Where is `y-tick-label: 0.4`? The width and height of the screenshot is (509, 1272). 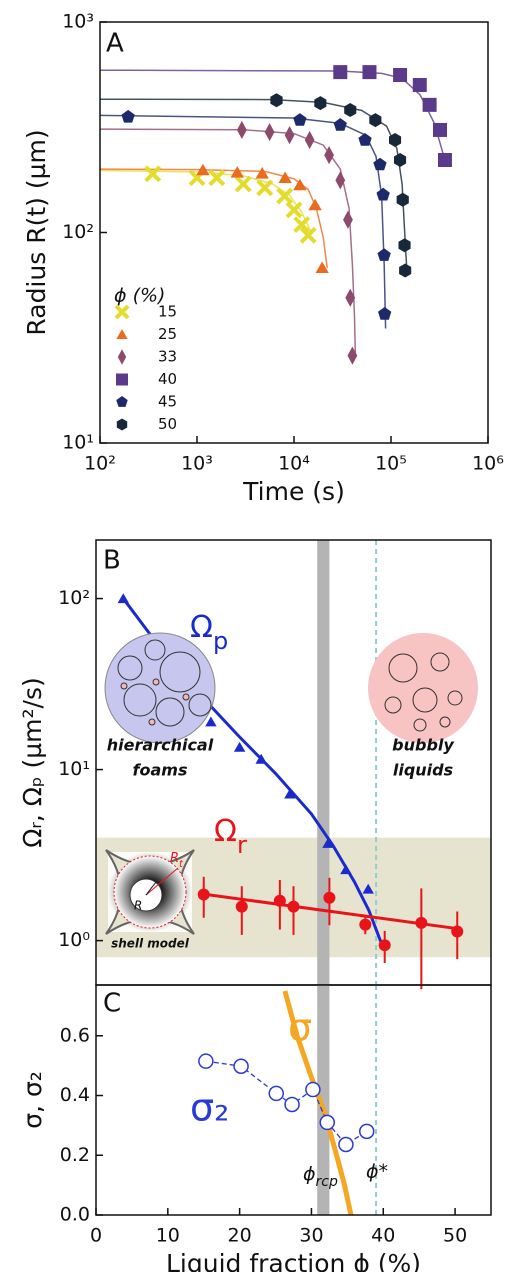 y-tick-label: 0.4 is located at coordinates (75, 1095).